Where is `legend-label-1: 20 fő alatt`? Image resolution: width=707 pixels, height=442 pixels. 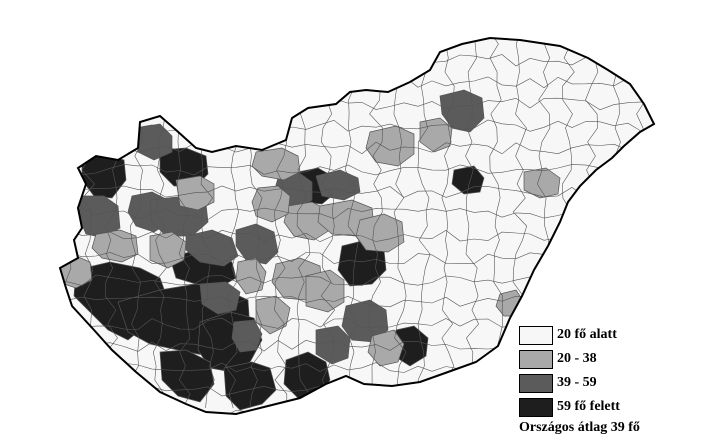
legend-label-1: 20 fő alatt is located at coordinates (587, 334).